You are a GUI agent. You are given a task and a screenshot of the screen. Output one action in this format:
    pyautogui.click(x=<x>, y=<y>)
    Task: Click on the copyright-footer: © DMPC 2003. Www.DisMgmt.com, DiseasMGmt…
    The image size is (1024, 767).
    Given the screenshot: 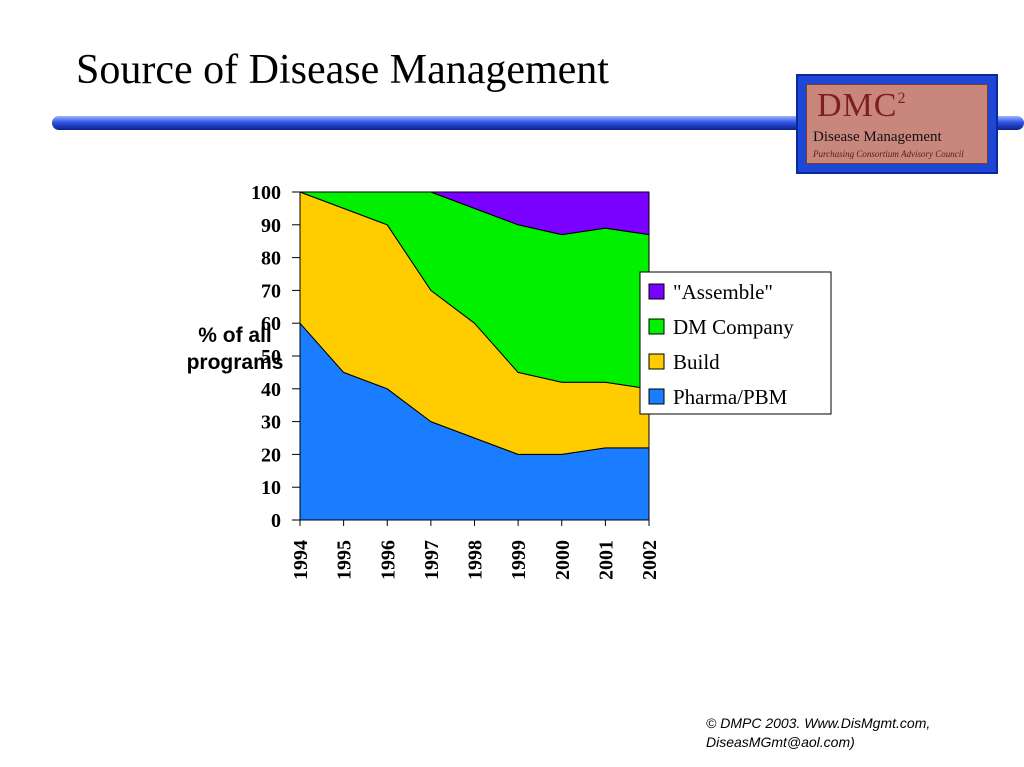 What is the action you would take?
    pyautogui.click(x=818, y=733)
    